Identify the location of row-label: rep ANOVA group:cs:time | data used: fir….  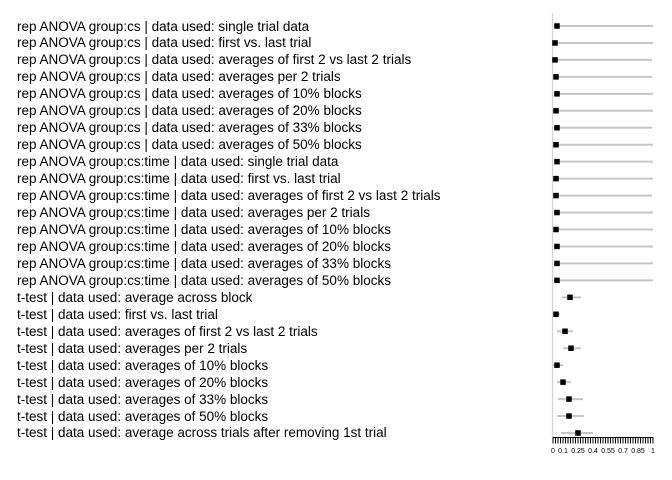
(179, 179).